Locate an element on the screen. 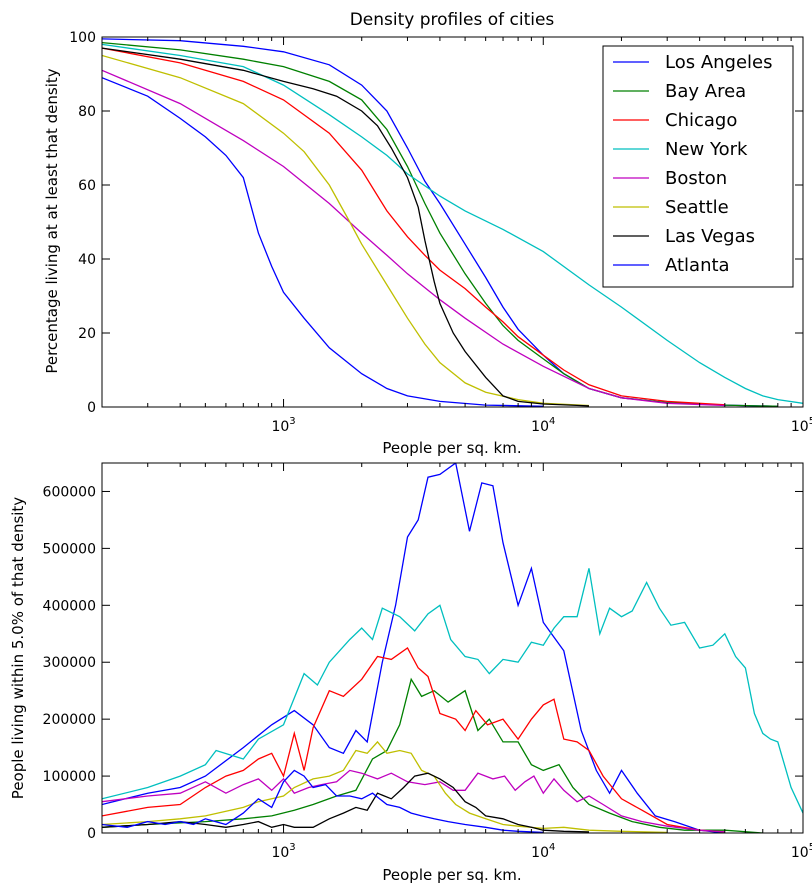 The width and height of the screenshot is (812, 896). legend-label-seattle: Seattle is located at coordinates (697, 207).